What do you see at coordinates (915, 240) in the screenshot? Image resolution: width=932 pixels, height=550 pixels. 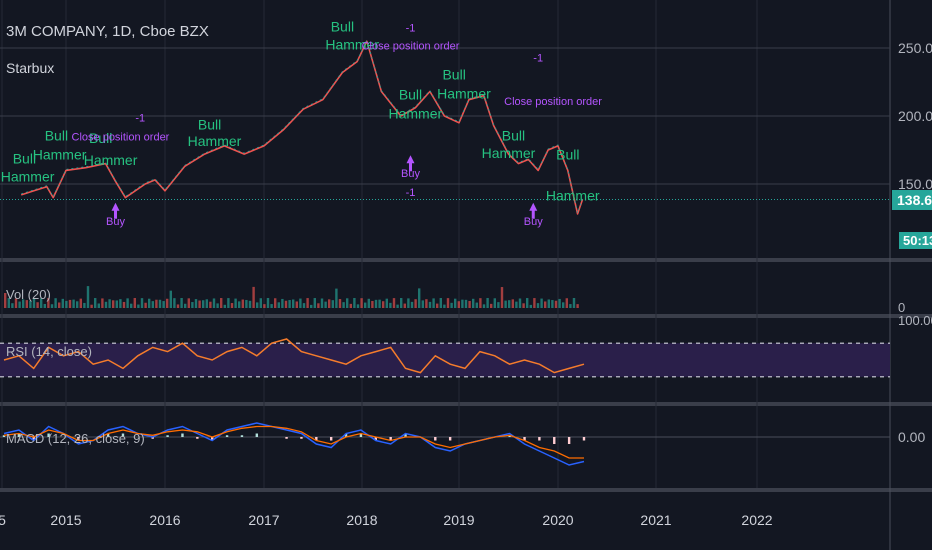 I see `countdown-badge: 50:13` at bounding box center [915, 240].